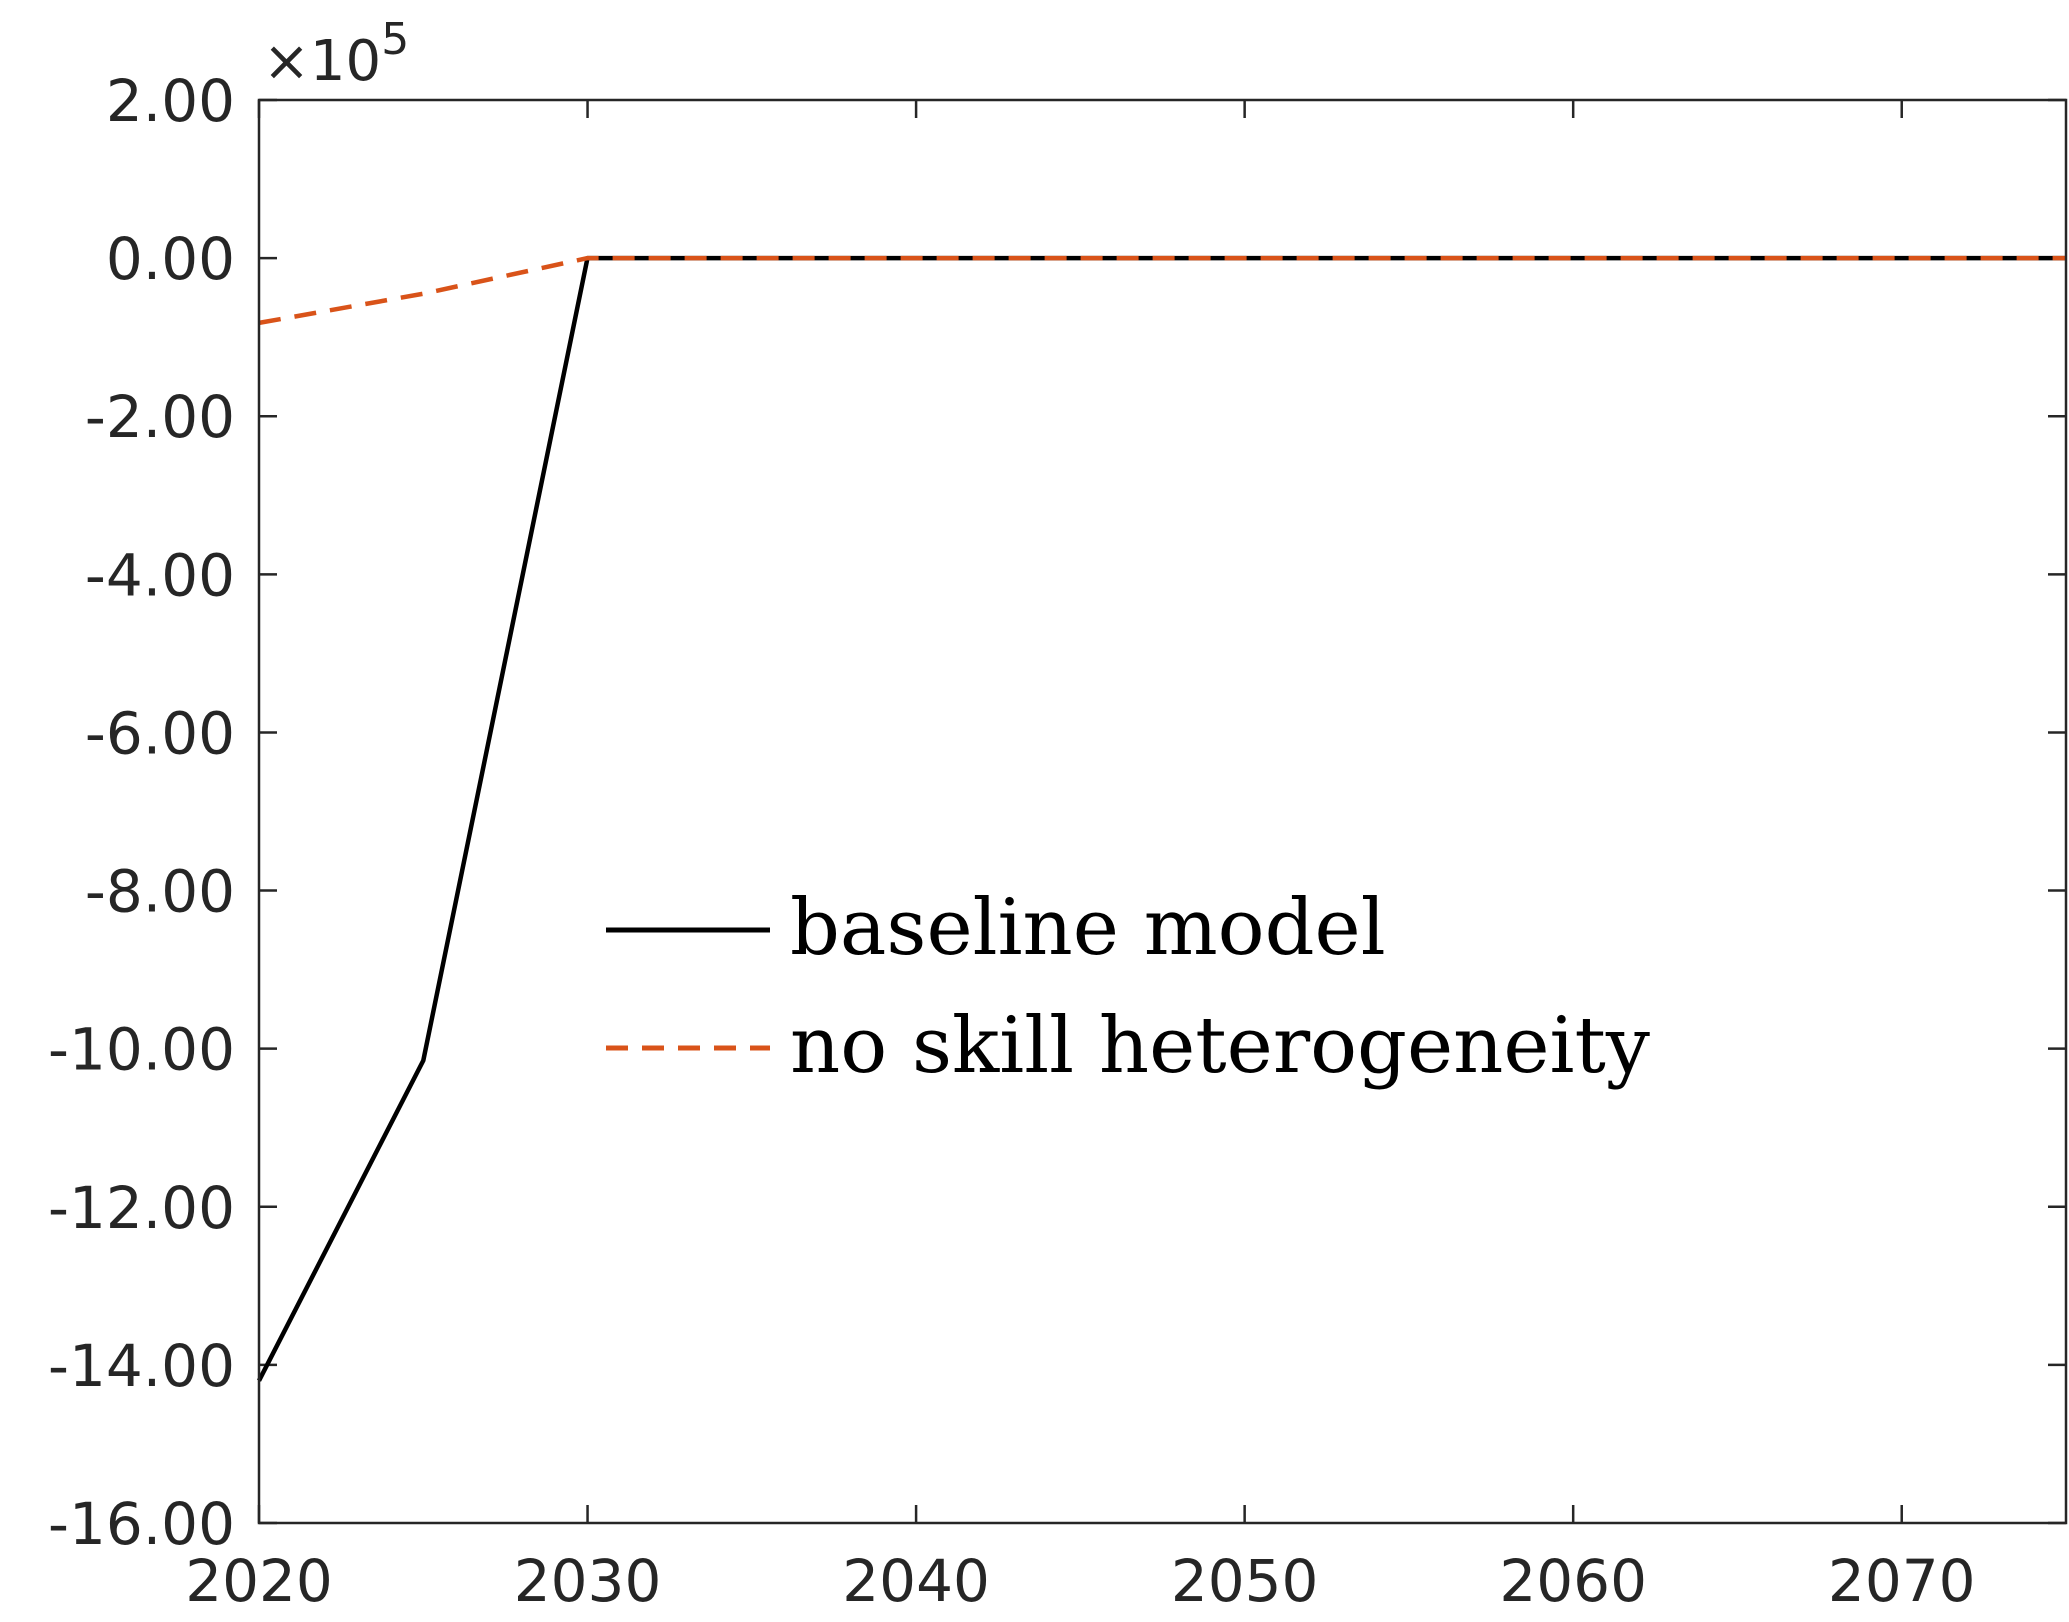 This screenshot has width=2069, height=1622. Describe the element at coordinates (160, 892) in the screenshot. I see `y-tick-label: -8.00` at that location.